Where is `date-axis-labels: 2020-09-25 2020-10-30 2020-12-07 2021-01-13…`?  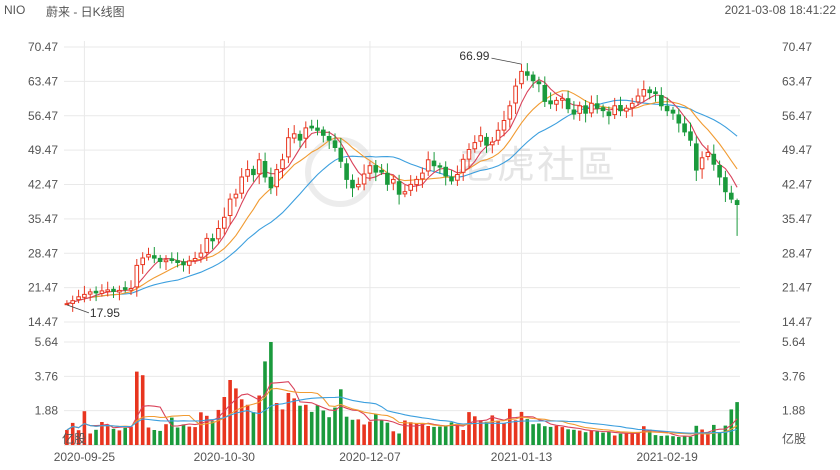 date-axis-labels: 2020-09-25 2020-10-30 2020-12-07 2021-01-13… is located at coordinates (376, 457).